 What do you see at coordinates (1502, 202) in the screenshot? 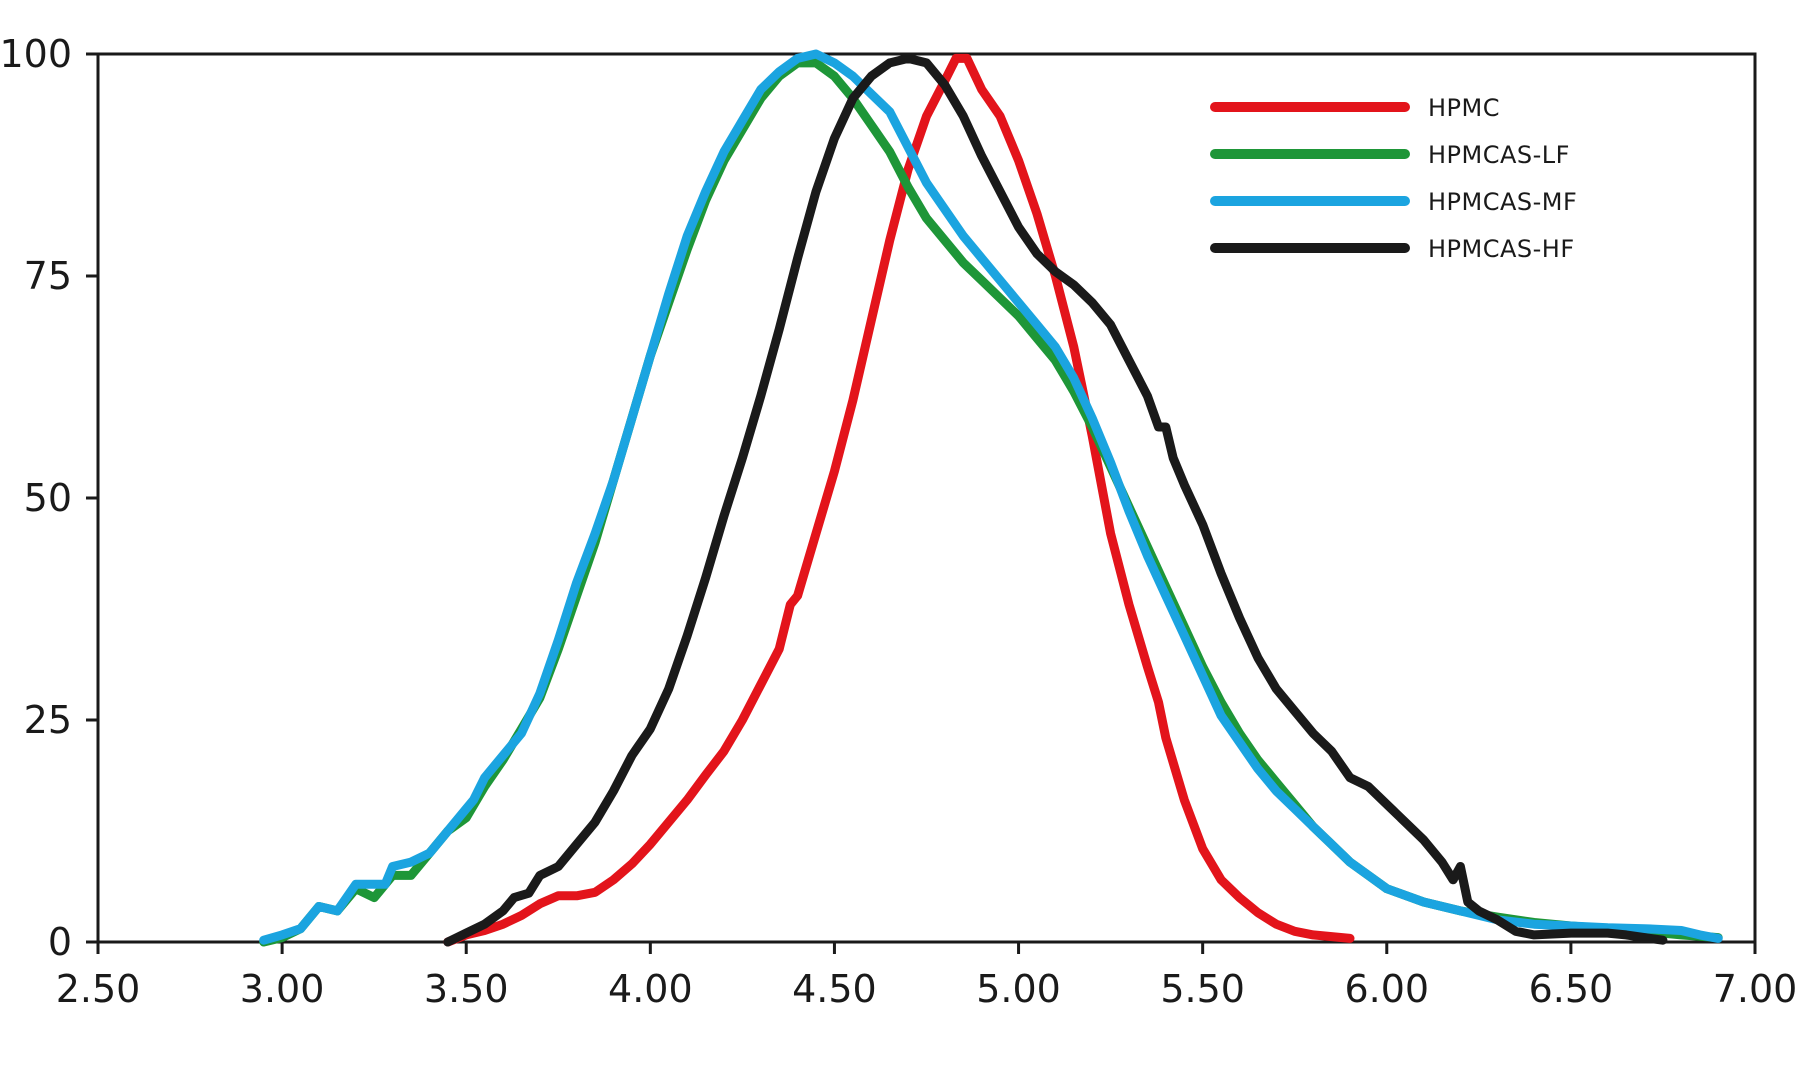
I see `legend-label-hpmcas-mf: HPMCAS-MF` at bounding box center [1502, 202].